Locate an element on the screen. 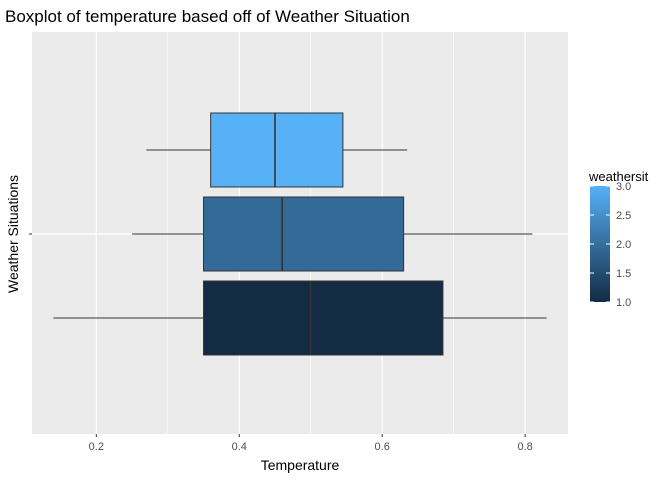  x-tick-label: 0.4 is located at coordinates (239, 447).